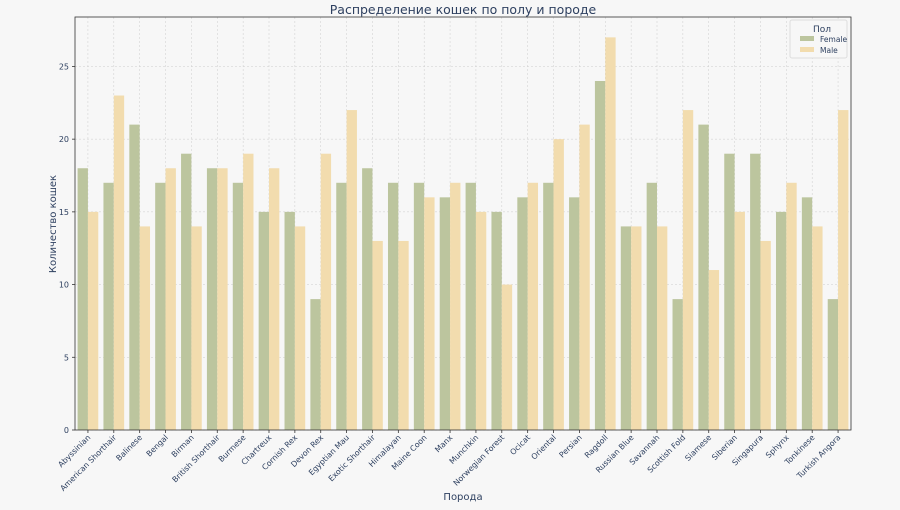 This screenshot has height=510, width=900. Describe the element at coordinates (463, 9) in the screenshot. I see `chart-title: Распределение кошек по полу и породе` at that location.